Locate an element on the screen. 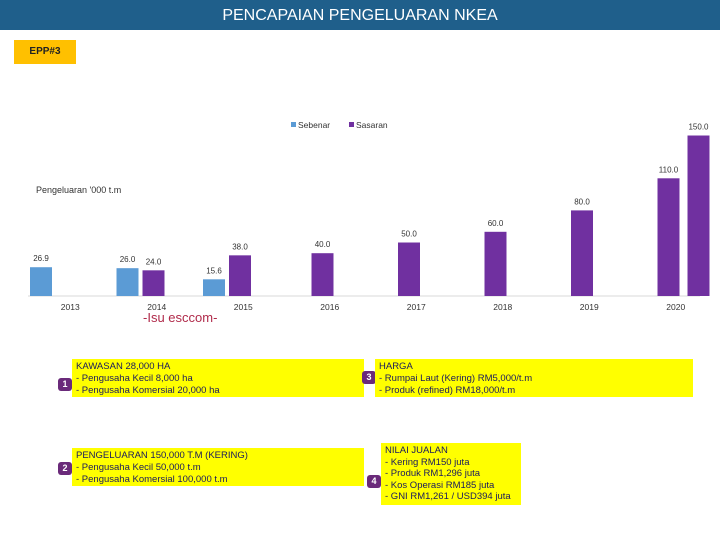  legend-swatch-sebenar is located at coordinates (293, 124).